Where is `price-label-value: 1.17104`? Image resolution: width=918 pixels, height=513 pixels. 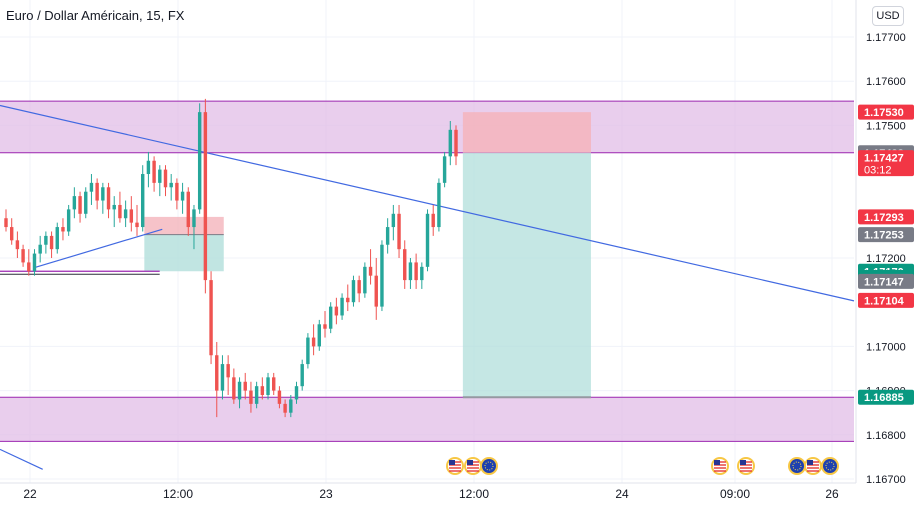
price-label-value: 1.17104 is located at coordinates (884, 301).